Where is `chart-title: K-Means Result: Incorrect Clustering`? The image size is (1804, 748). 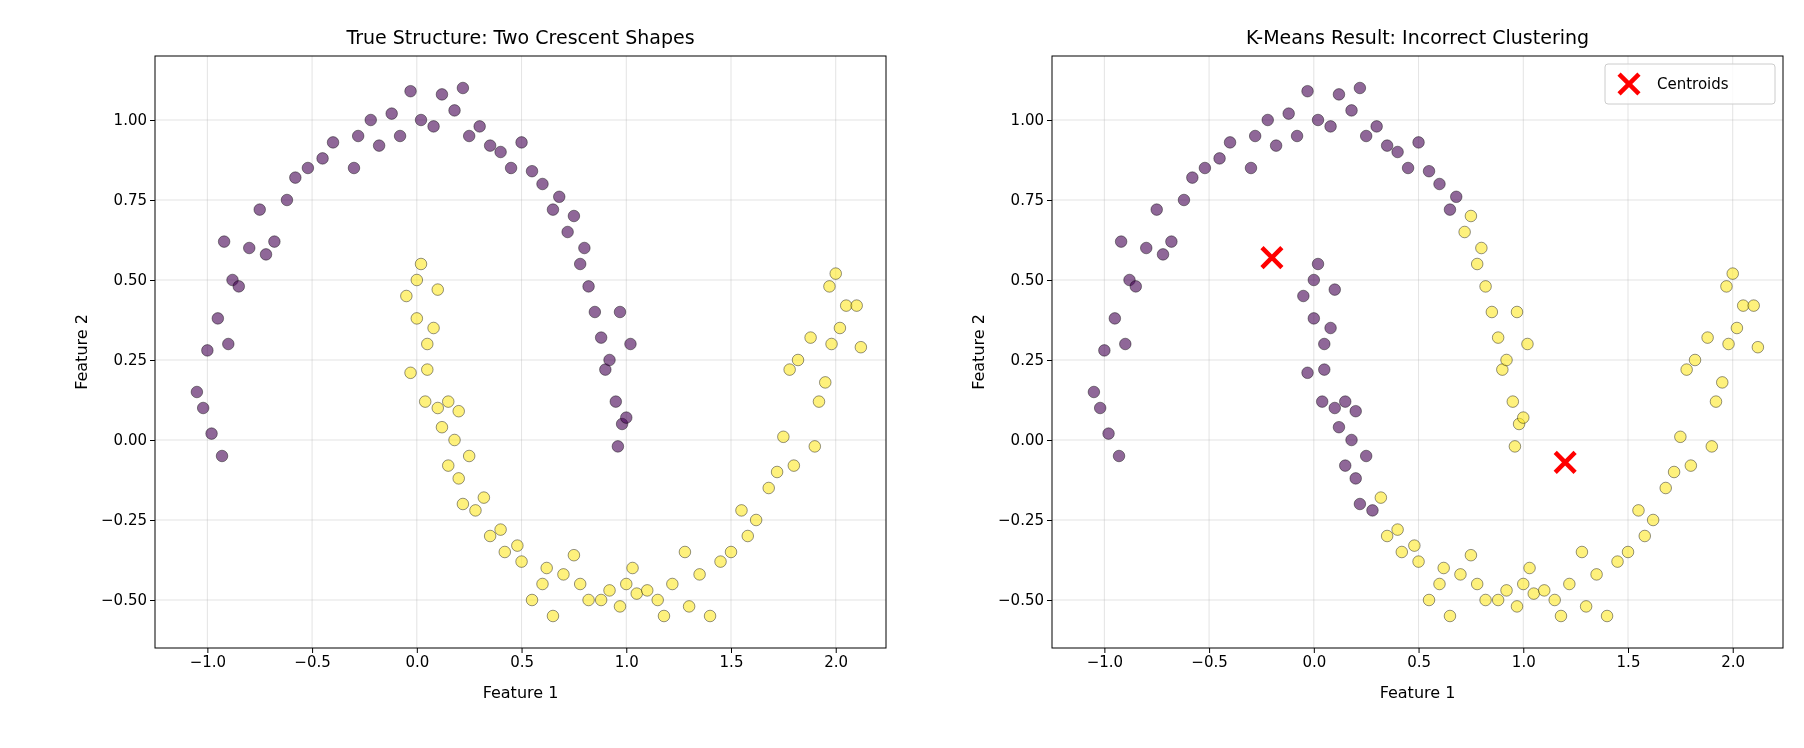 chart-title: K-Means Result: Incorrect Clustering is located at coordinates (1417, 37).